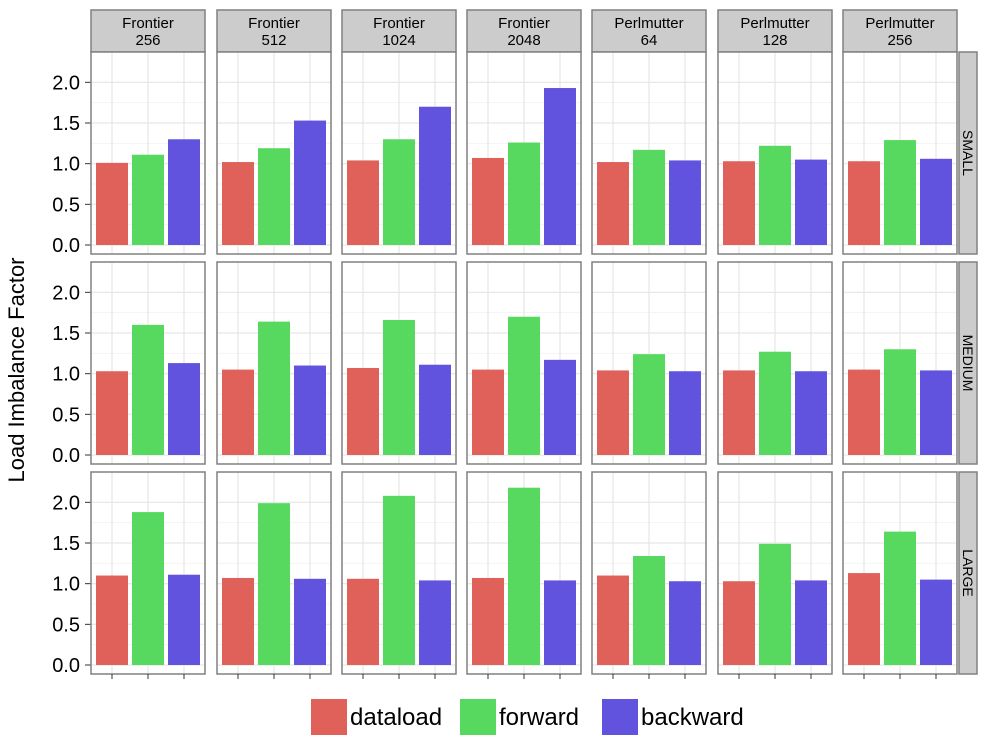 This screenshot has width=996, height=752. Describe the element at coordinates (692, 717) in the screenshot. I see `legend-label-backward: backward` at that location.